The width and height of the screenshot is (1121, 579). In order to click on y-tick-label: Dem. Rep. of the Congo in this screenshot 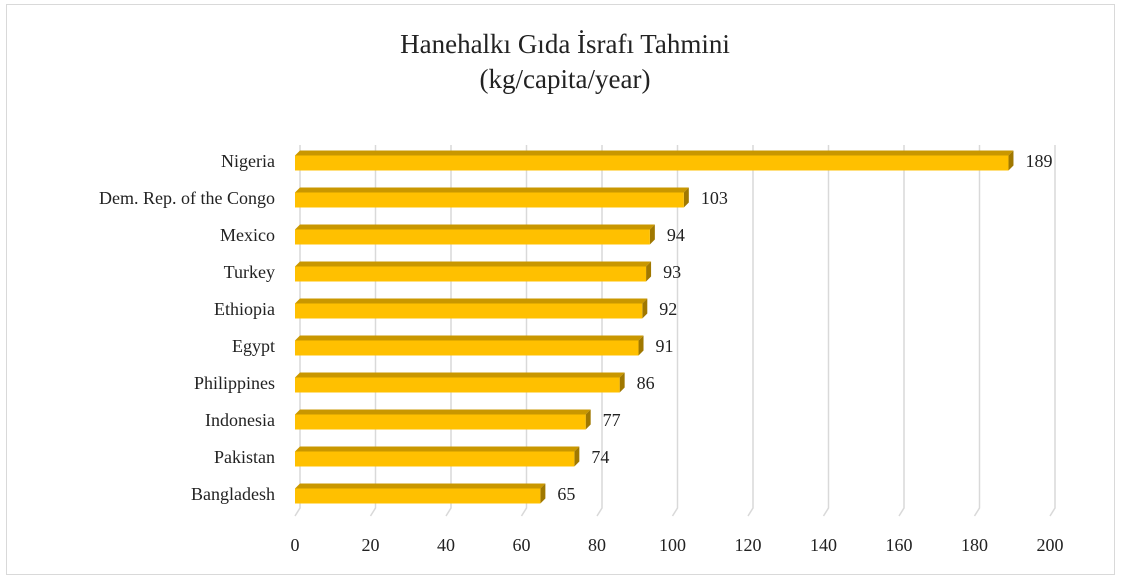, I will do `click(187, 198)`.